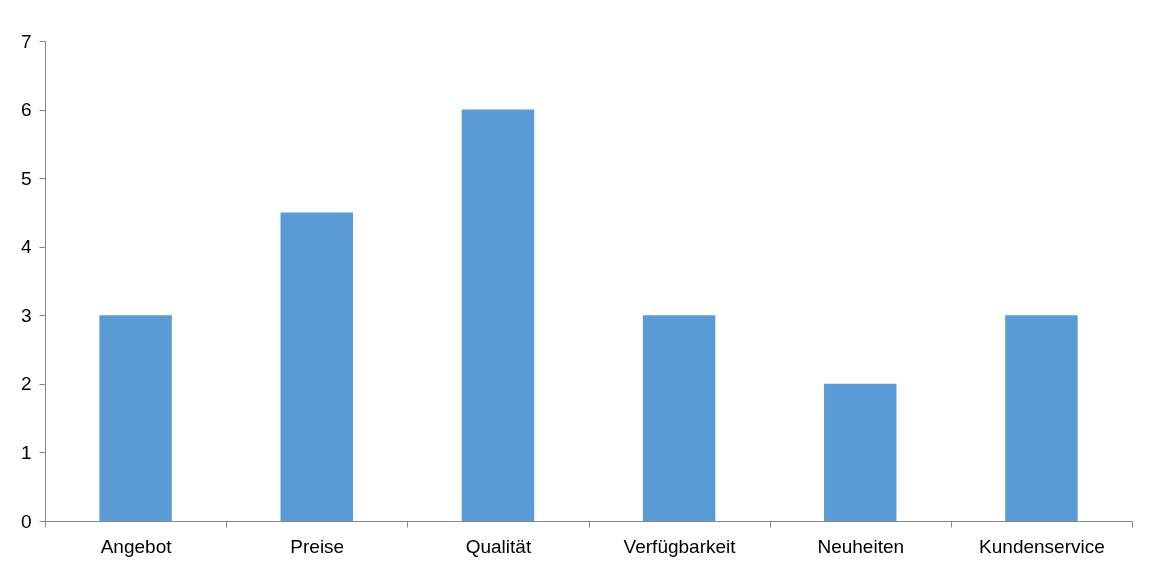 The image size is (1171, 578). What do you see at coordinates (498, 546) in the screenshot?
I see `x-tick-label: Qualität` at bounding box center [498, 546].